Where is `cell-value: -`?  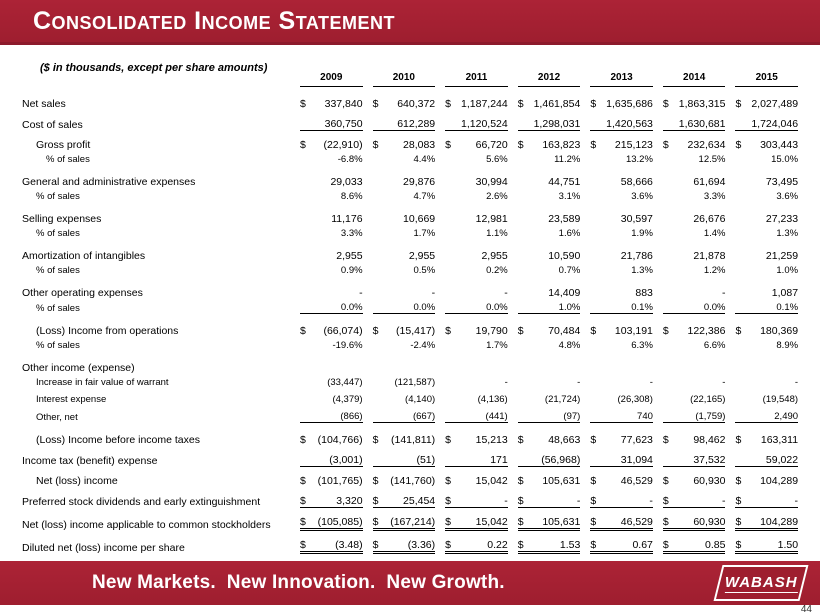
cell-value: - is located at coordinates (506, 382).